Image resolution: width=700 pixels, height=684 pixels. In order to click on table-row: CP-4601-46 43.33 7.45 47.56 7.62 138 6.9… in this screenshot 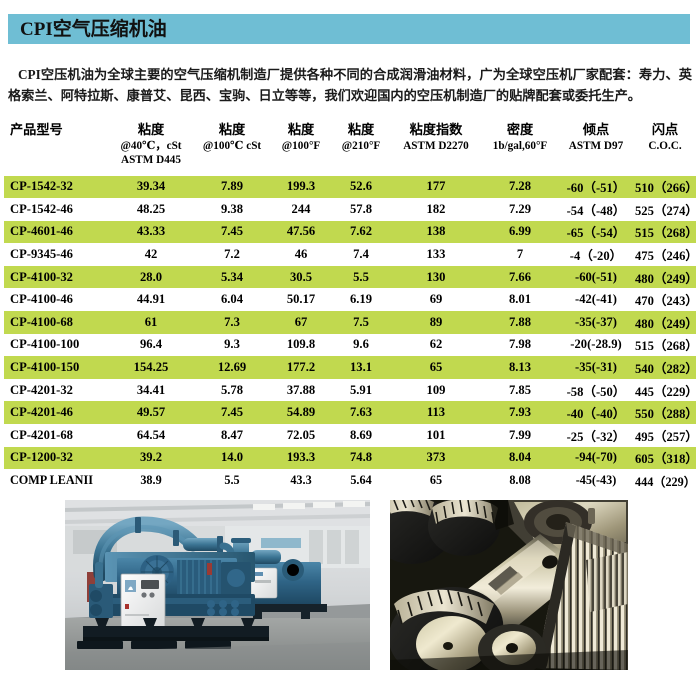, I will do `click(351, 232)`.